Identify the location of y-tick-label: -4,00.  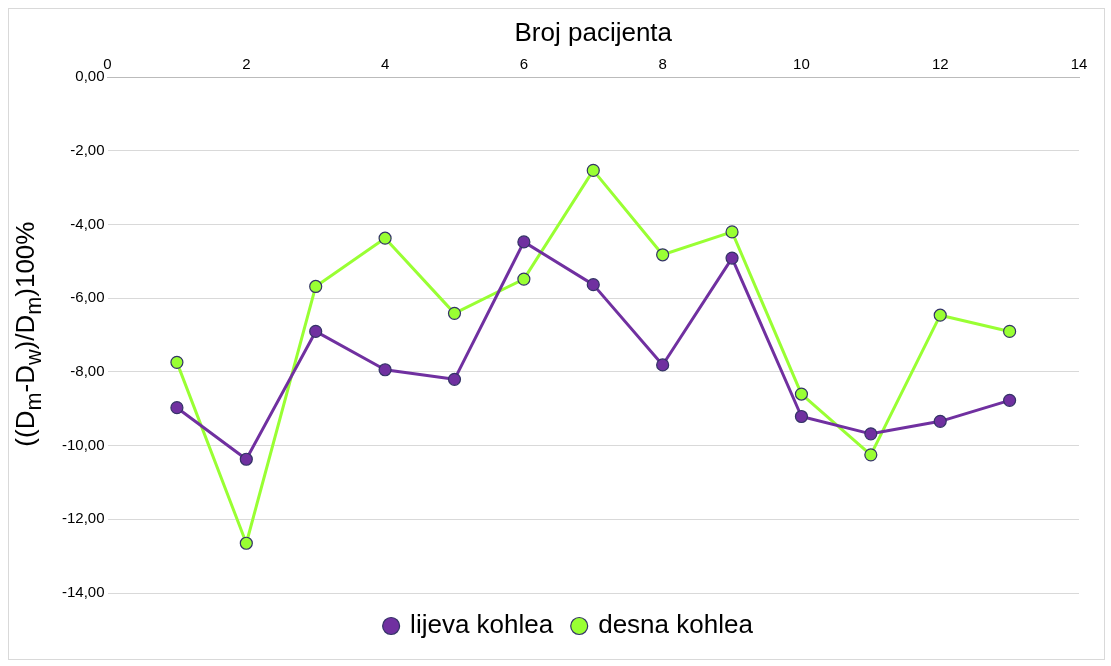
(87, 223).